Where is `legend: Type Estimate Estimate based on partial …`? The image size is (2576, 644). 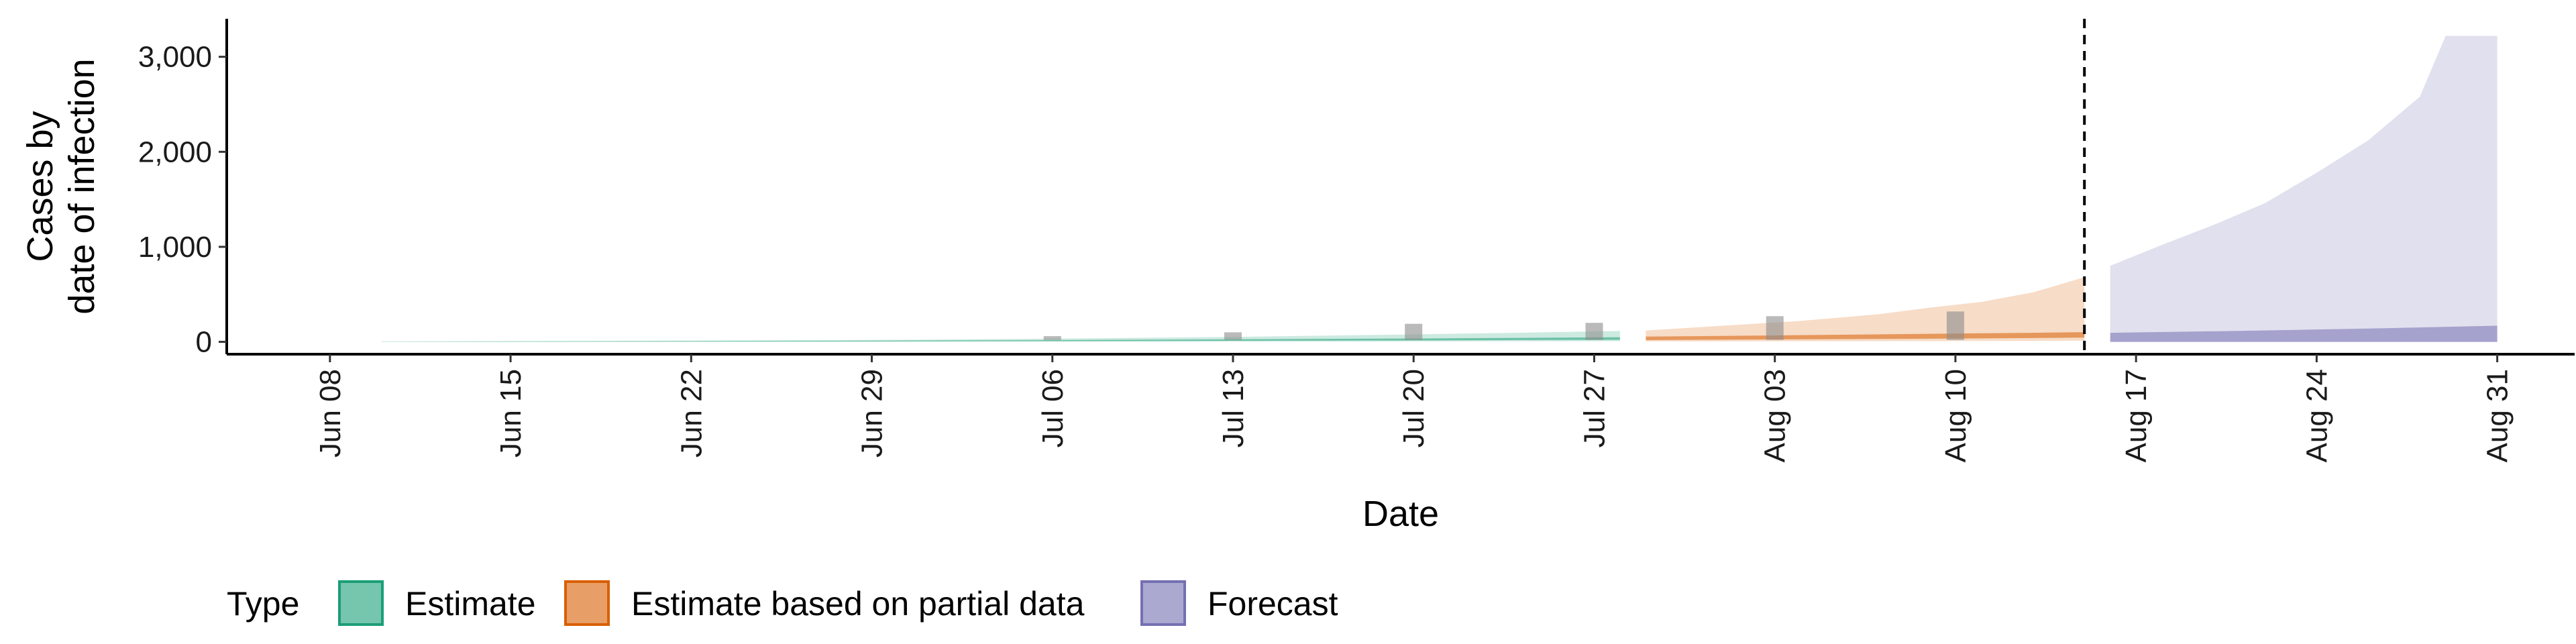 legend: Type Estimate Estimate based on partial … is located at coordinates (782, 603).